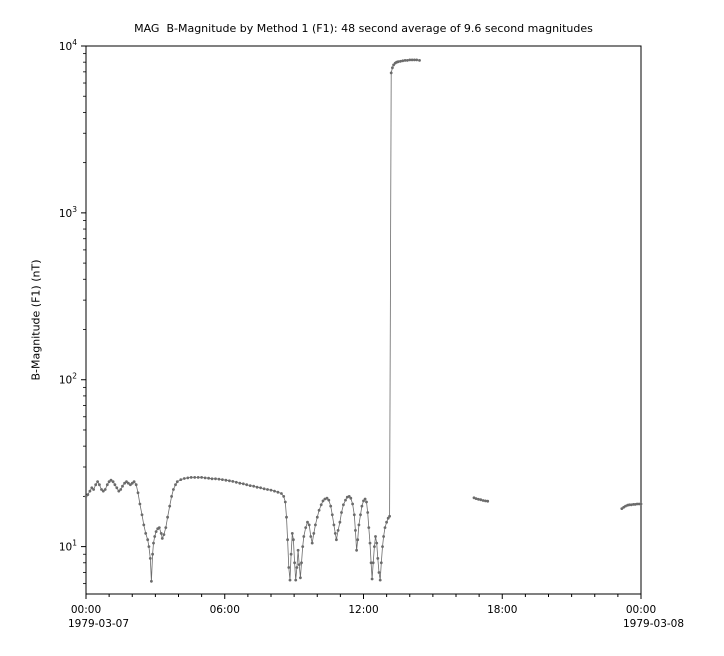 The height and width of the screenshot is (656, 724). Describe the element at coordinates (98, 624) in the screenshot. I see `x-date-label: 1979-03-07` at that location.